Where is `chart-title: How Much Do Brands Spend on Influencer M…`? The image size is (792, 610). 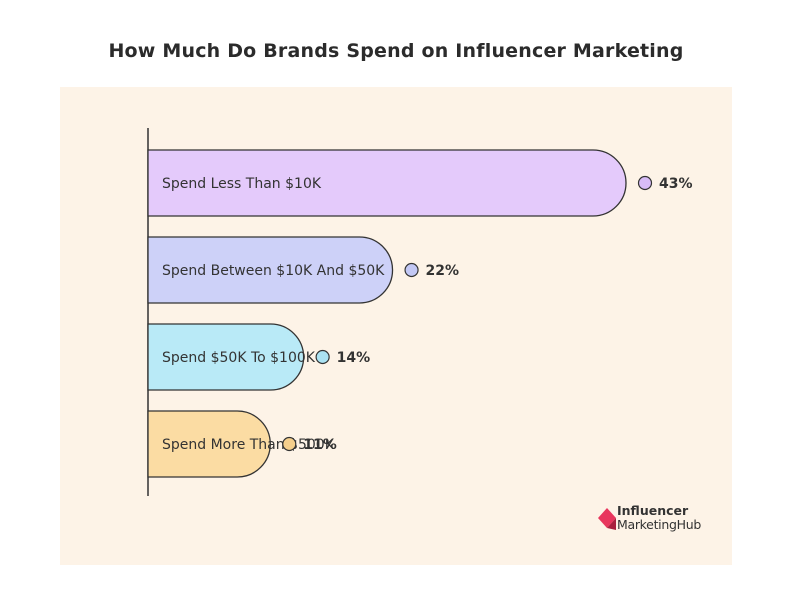 chart-title: How Much Do Brands Spend on Influencer M… is located at coordinates (396, 51).